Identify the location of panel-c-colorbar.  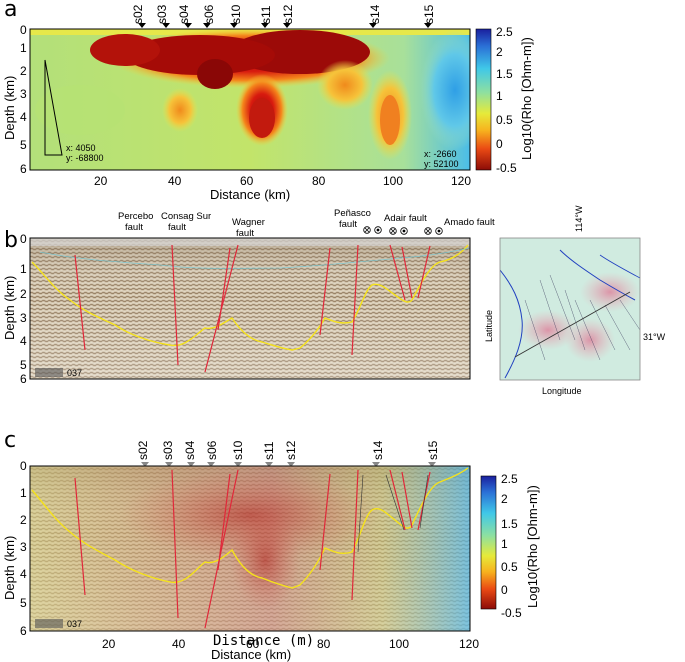
(488, 542).